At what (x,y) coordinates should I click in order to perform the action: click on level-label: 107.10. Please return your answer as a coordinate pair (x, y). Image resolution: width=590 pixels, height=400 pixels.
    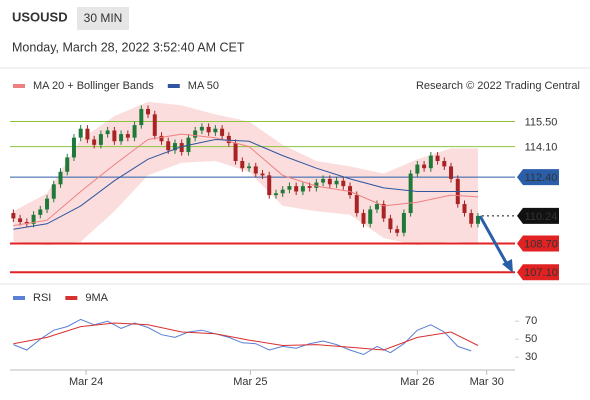
    Looking at the image, I should click on (541, 273).